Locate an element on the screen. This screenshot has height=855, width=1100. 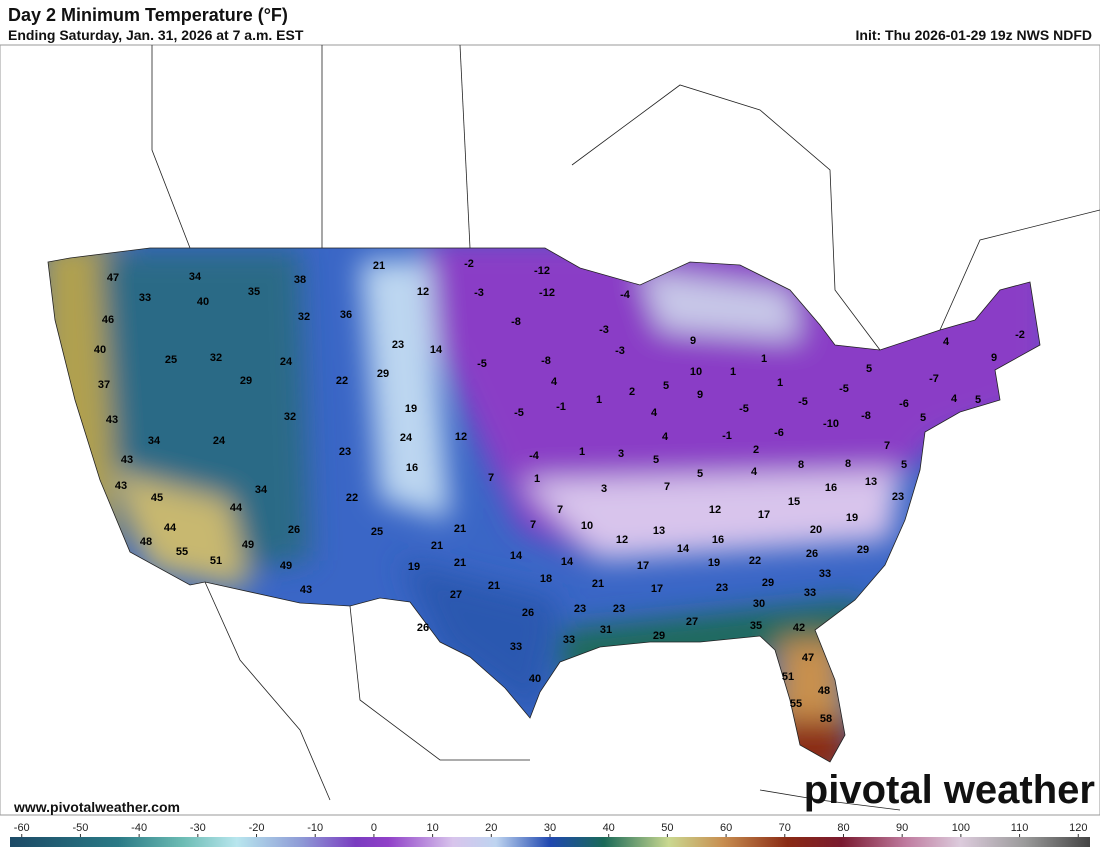
temperature-label: 13 is located at coordinates (659, 531).